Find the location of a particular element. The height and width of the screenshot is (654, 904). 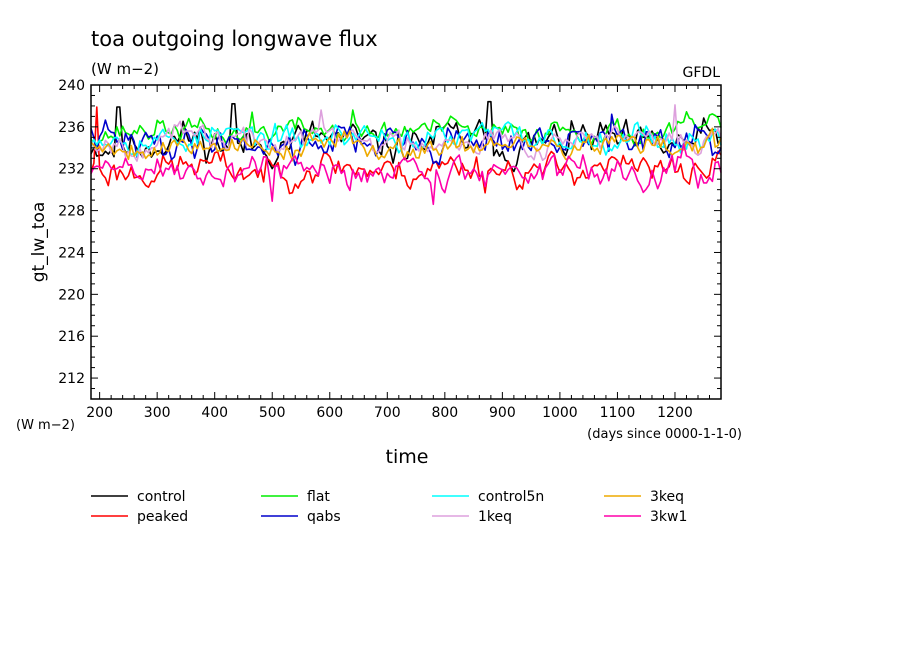

x-tick-label: 1100 is located at coordinates (618, 413).